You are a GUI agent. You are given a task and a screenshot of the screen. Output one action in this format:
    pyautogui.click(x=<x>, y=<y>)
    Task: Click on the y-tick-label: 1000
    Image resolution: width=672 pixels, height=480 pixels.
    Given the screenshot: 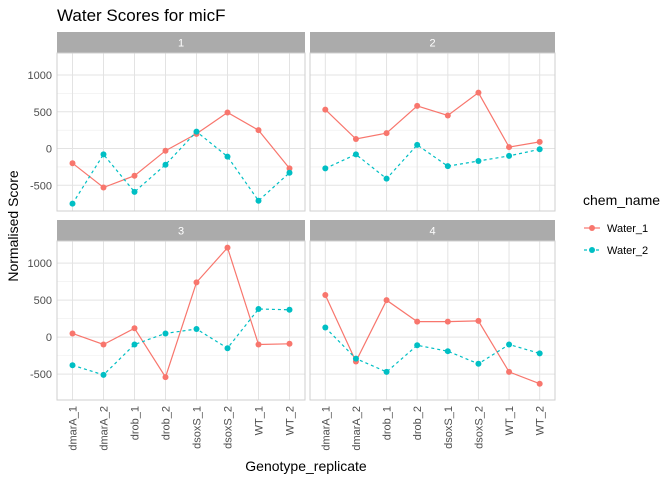 What is the action you would take?
    pyautogui.click(x=40, y=264)
    